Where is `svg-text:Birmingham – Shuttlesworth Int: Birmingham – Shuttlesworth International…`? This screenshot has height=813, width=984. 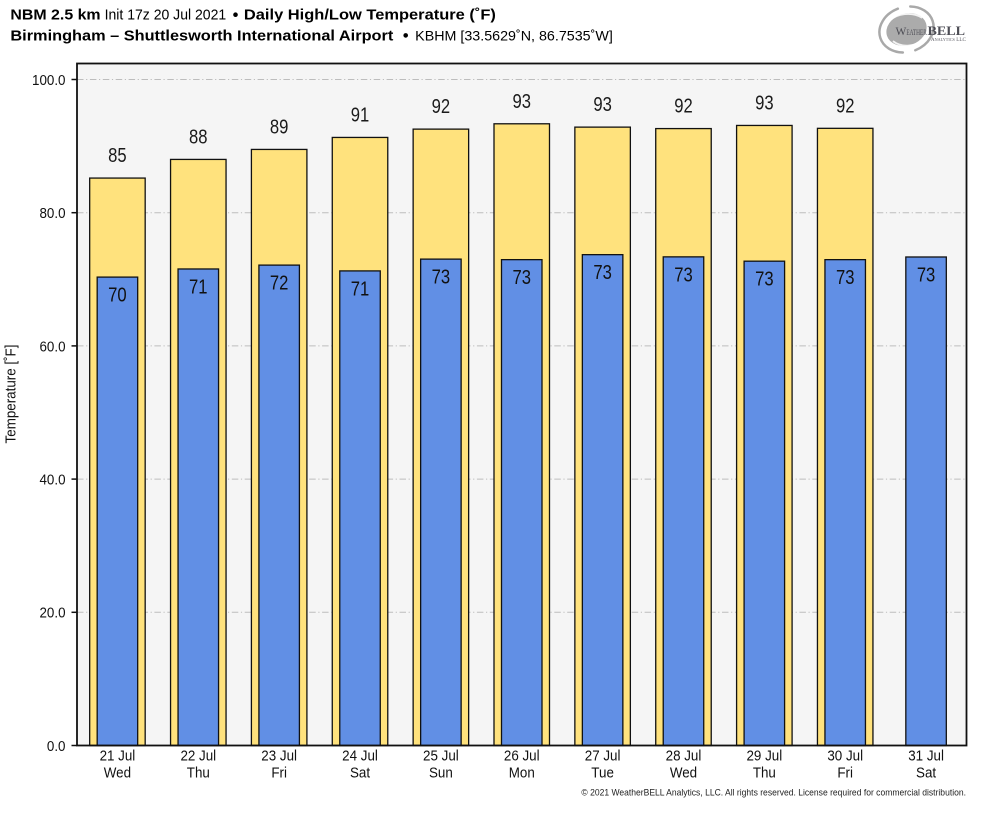 svg-text:Birmingham – Shuttlesworth Int: Birmingham – Shuttlesworth International… is located at coordinates (201, 35).